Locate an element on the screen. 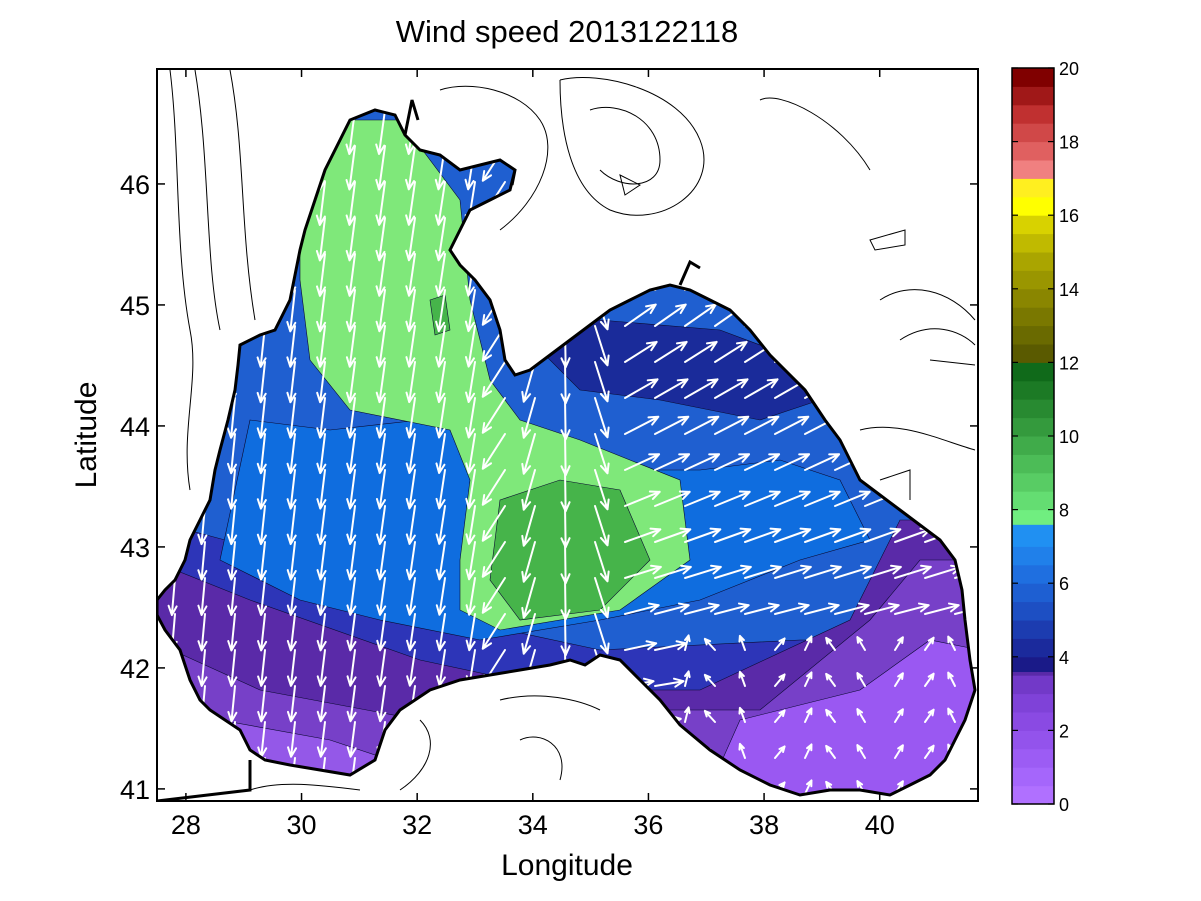 The width and height of the screenshot is (1201, 901). colorbar-tick-label: 6 is located at coordinates (1064, 584).